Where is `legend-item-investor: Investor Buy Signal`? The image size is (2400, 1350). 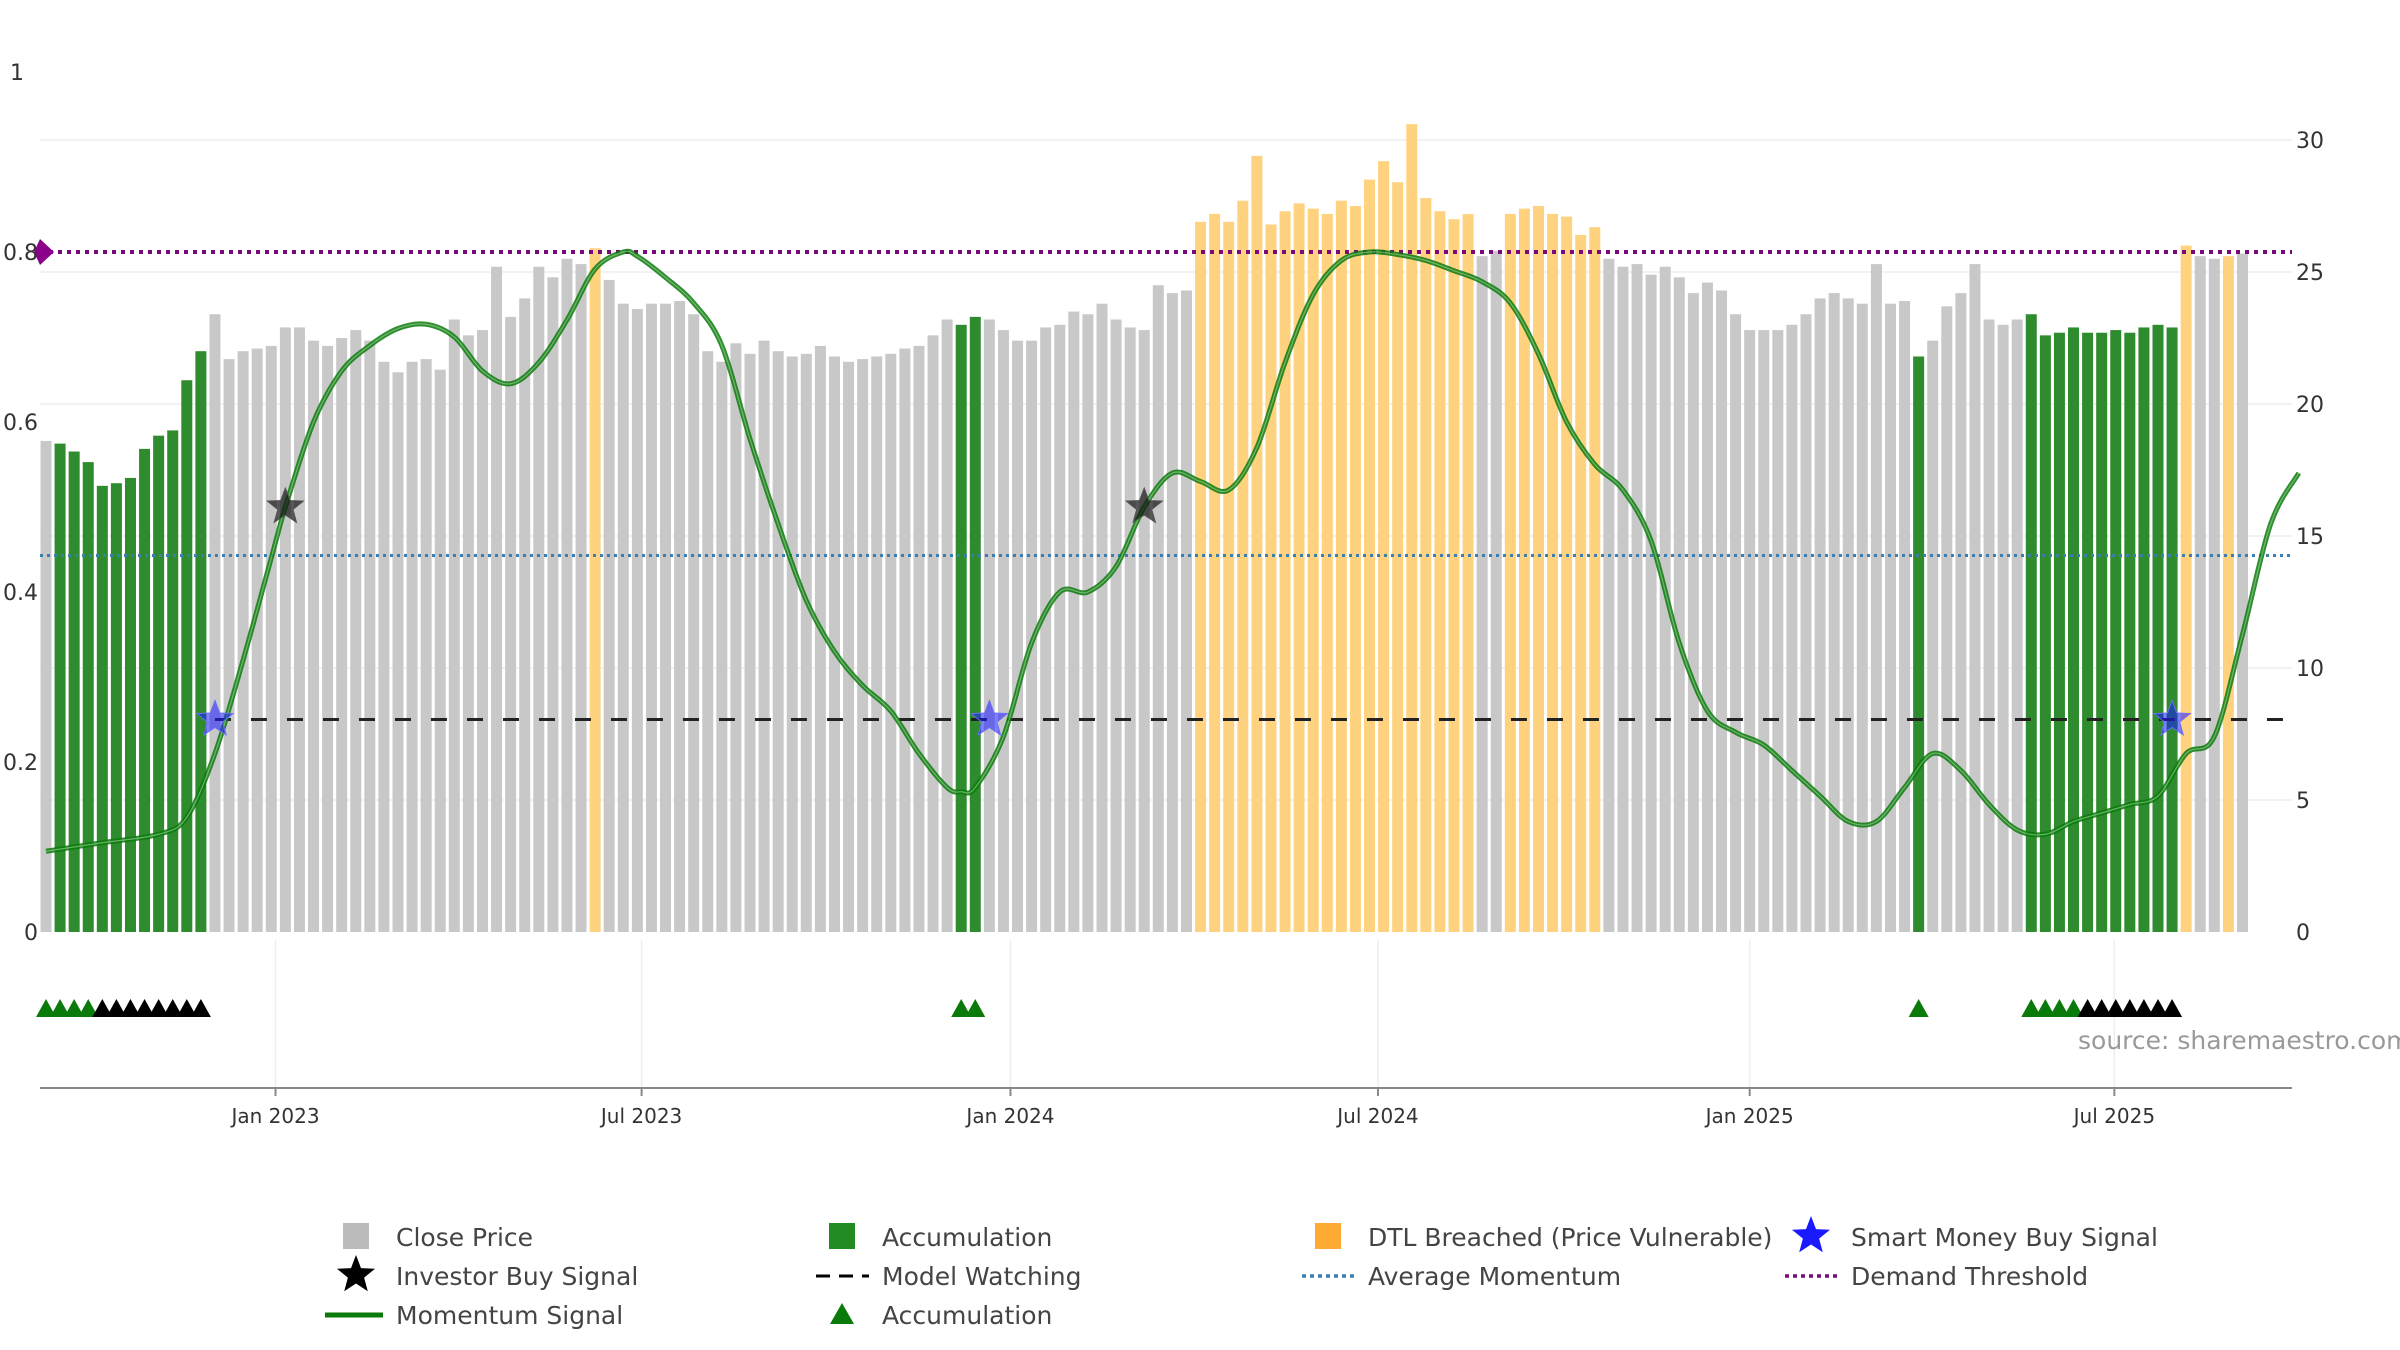 legend-item-investor: Investor Buy Signal is located at coordinates (487, 1273).